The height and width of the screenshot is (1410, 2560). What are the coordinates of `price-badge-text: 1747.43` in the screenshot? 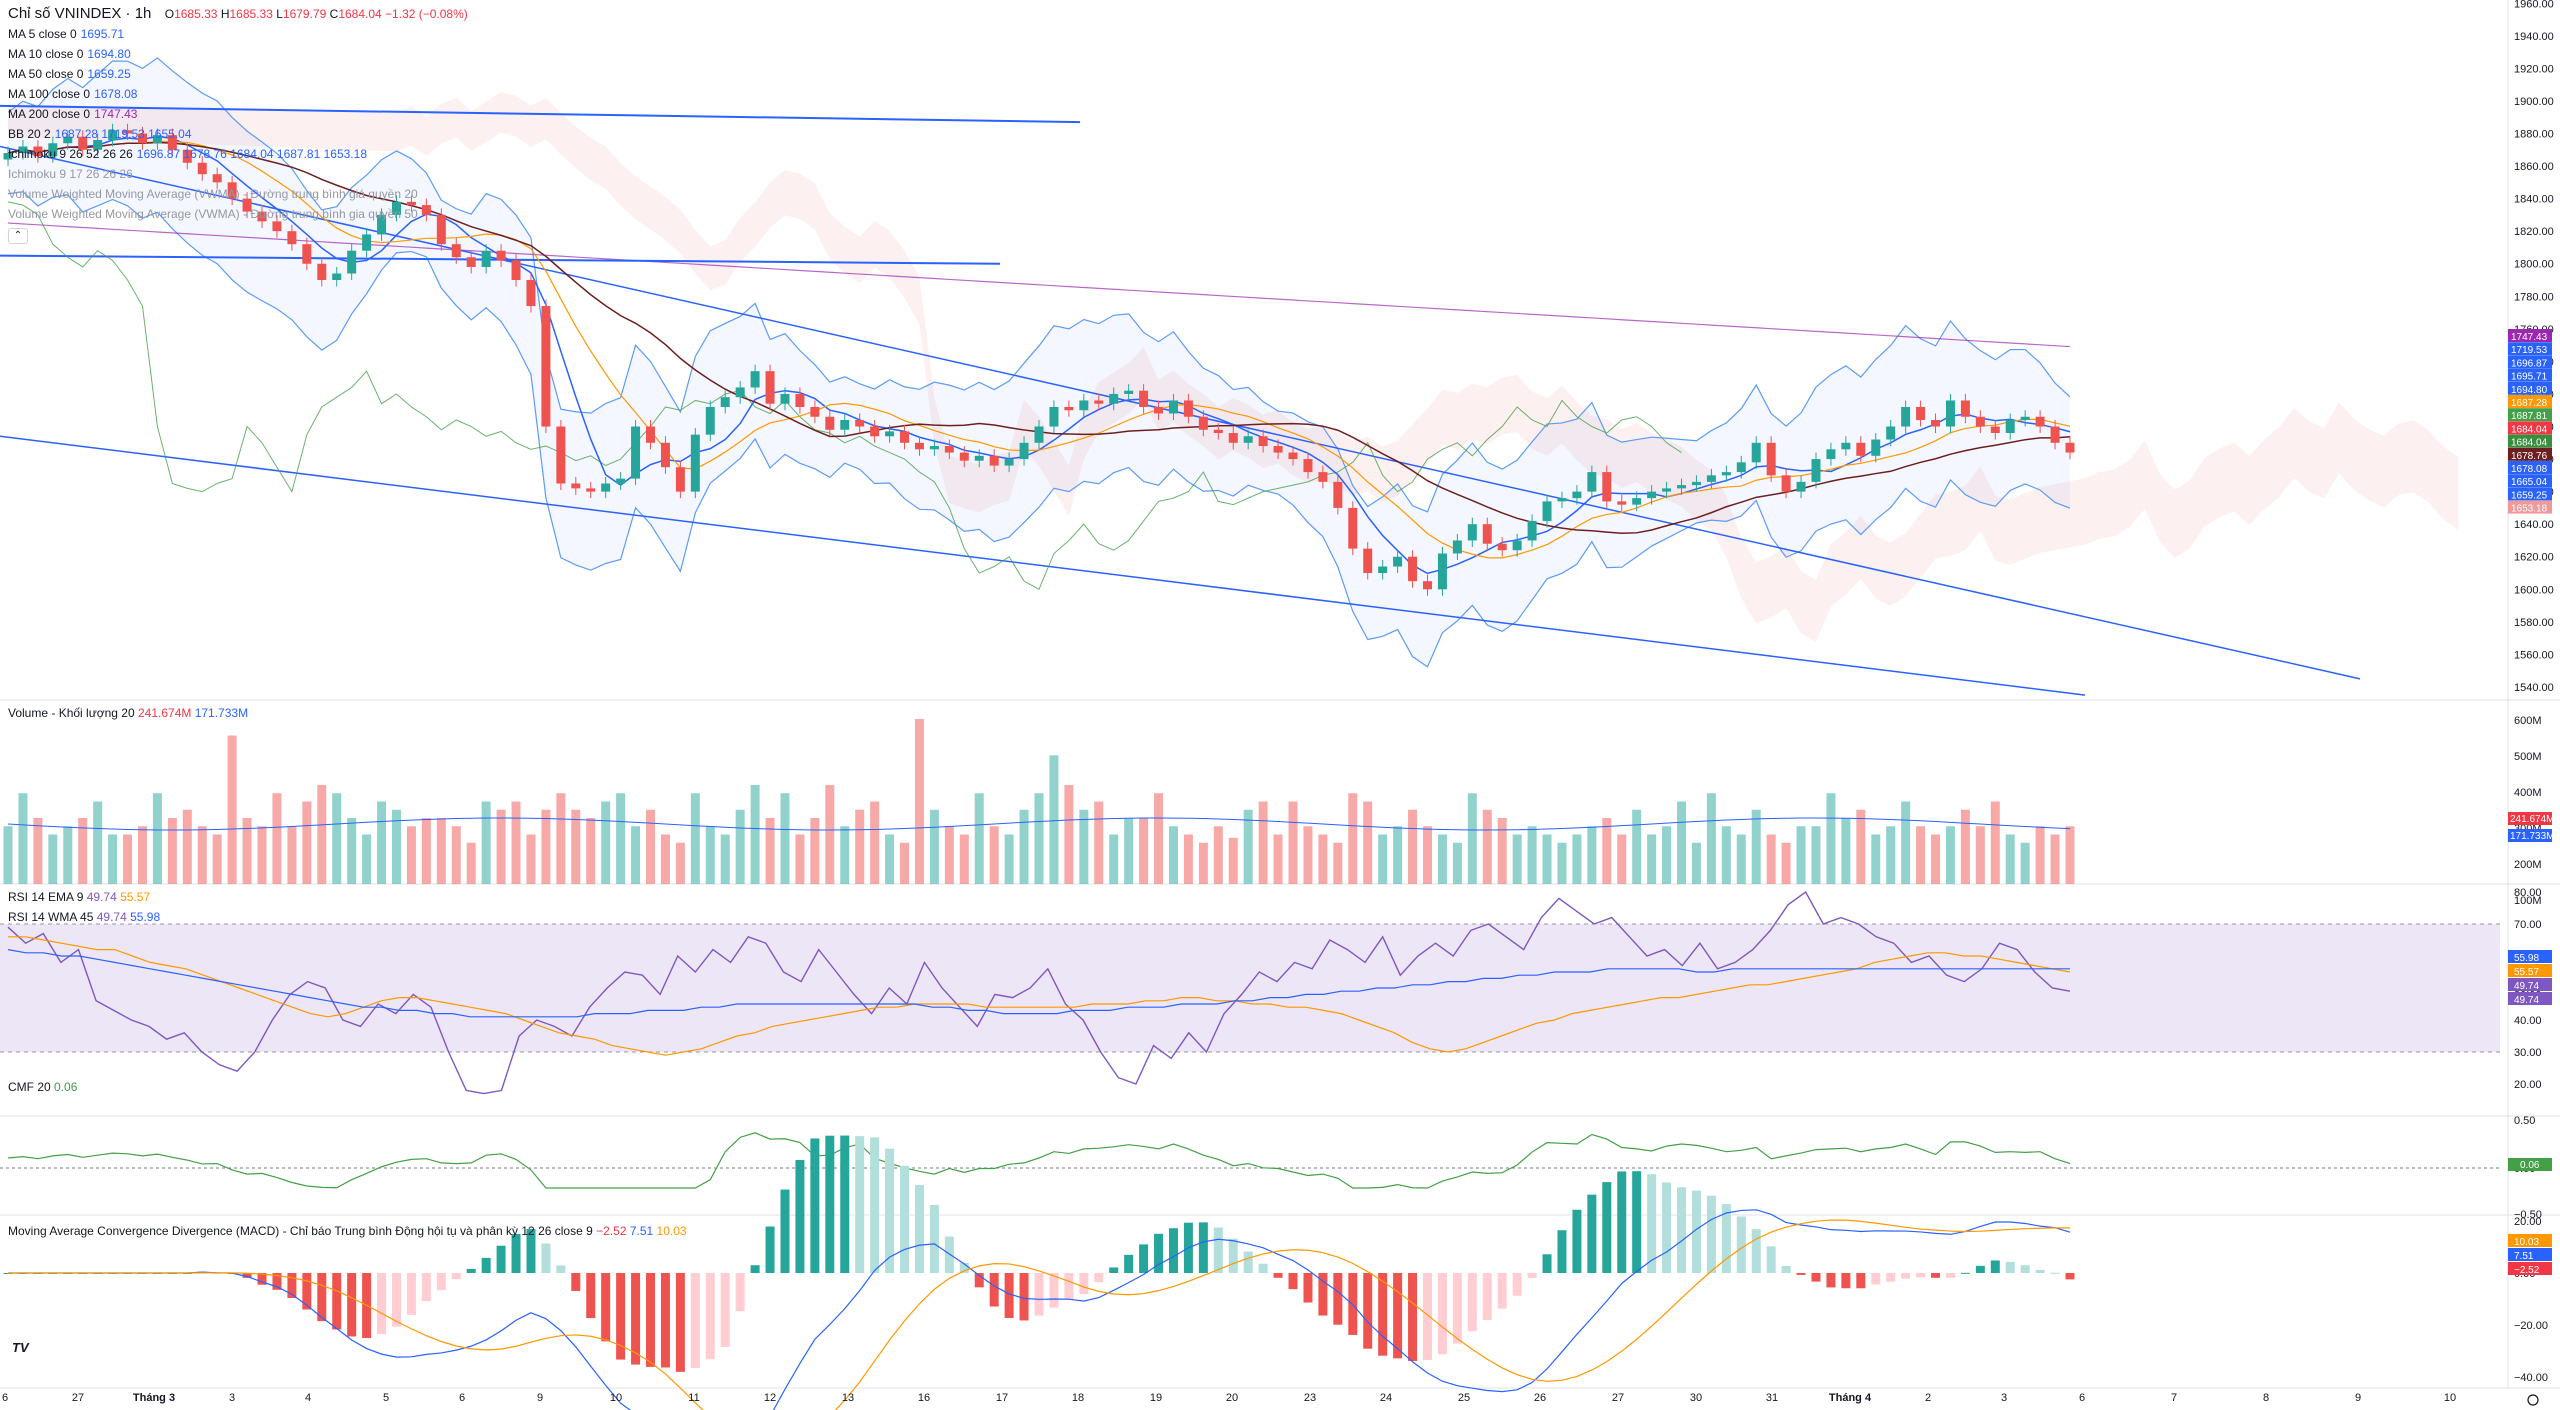 It's located at (2529, 337).